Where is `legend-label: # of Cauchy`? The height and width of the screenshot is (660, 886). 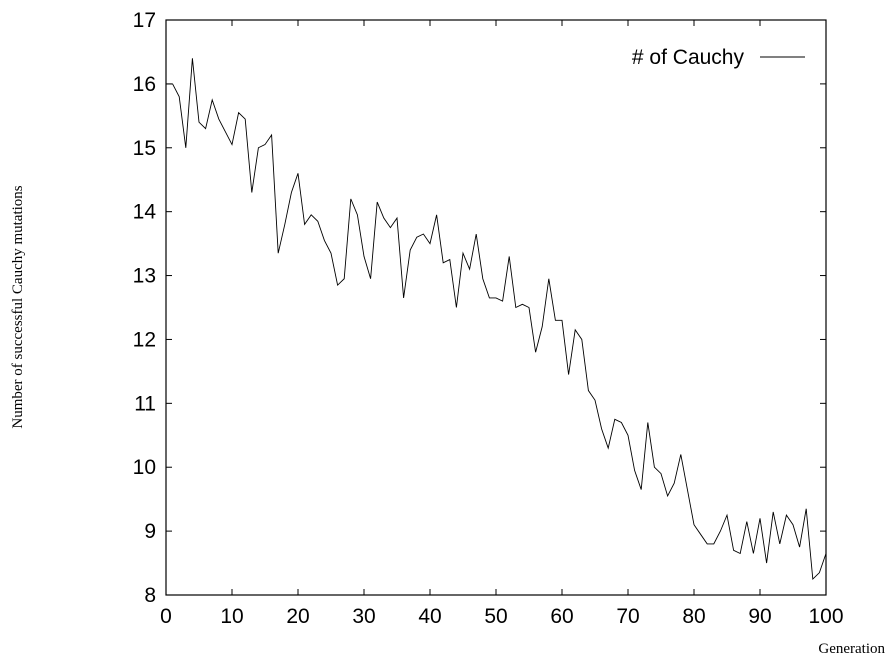 legend-label: # of Cauchy is located at coordinates (688, 57).